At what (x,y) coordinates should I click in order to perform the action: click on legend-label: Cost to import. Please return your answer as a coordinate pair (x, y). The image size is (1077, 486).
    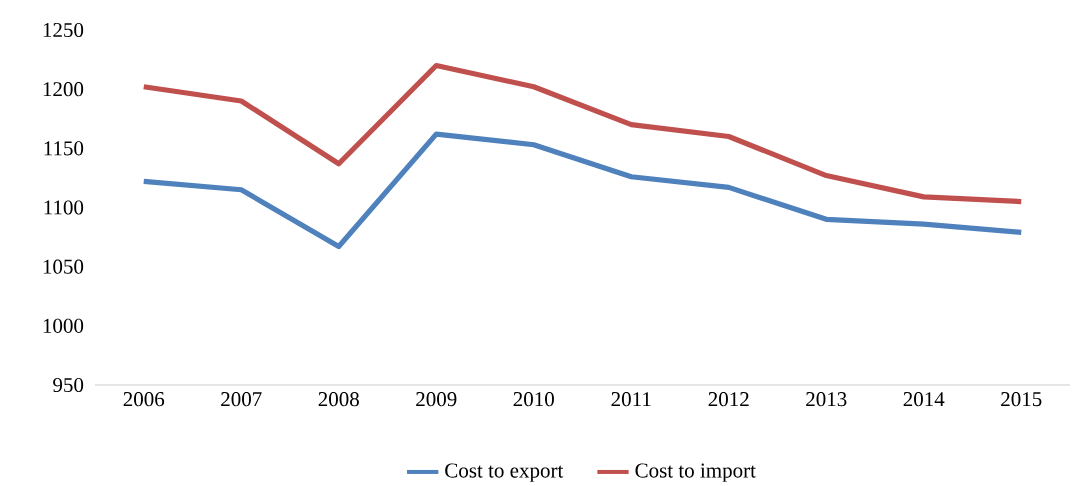
    Looking at the image, I should click on (695, 472).